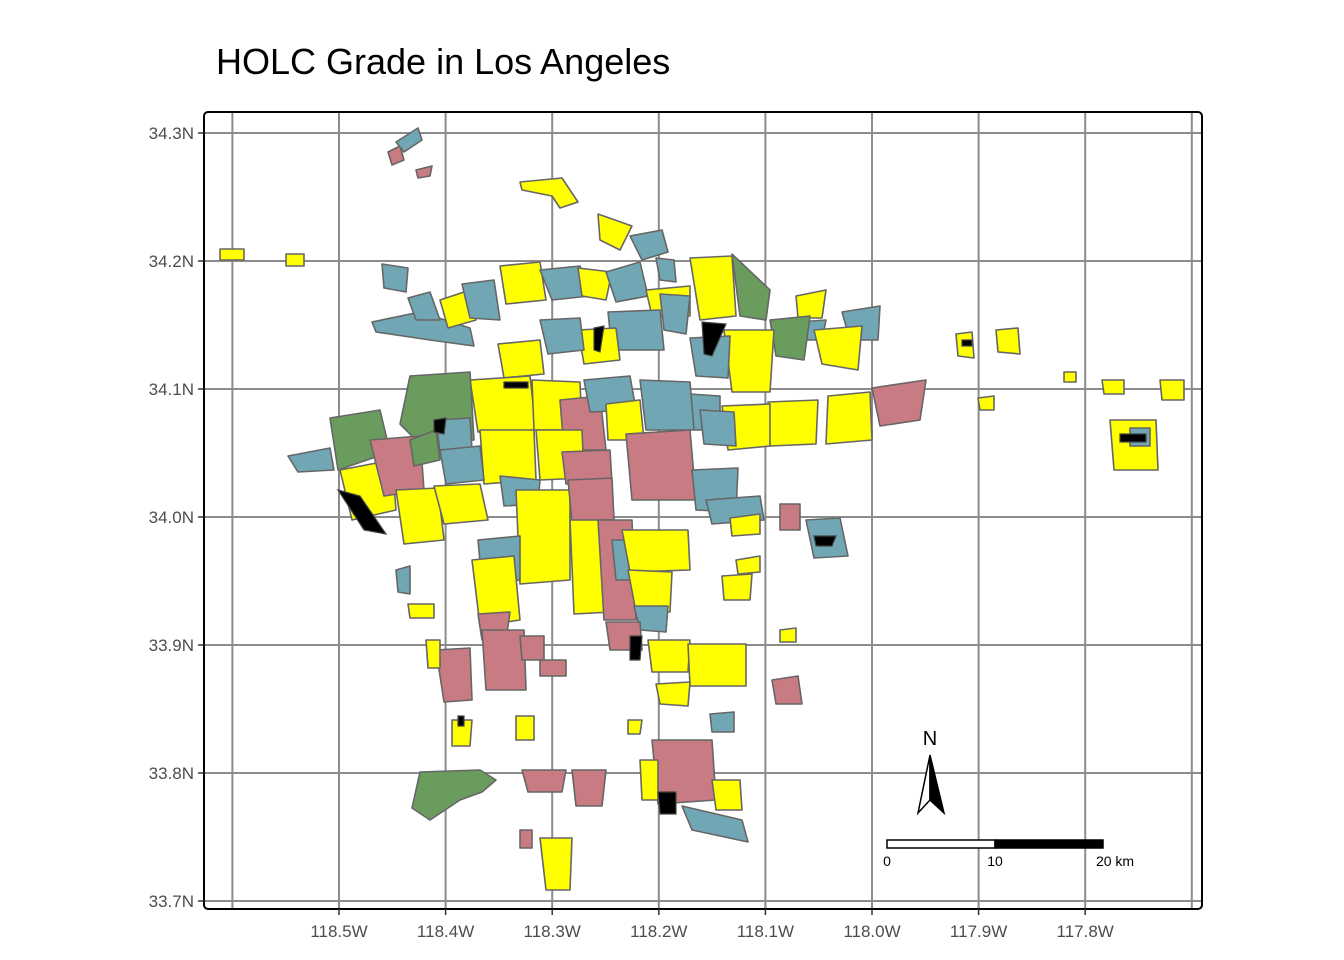  Describe the element at coordinates (1085, 931) in the screenshot. I see `x-tick-label-7: 117.8W` at that location.